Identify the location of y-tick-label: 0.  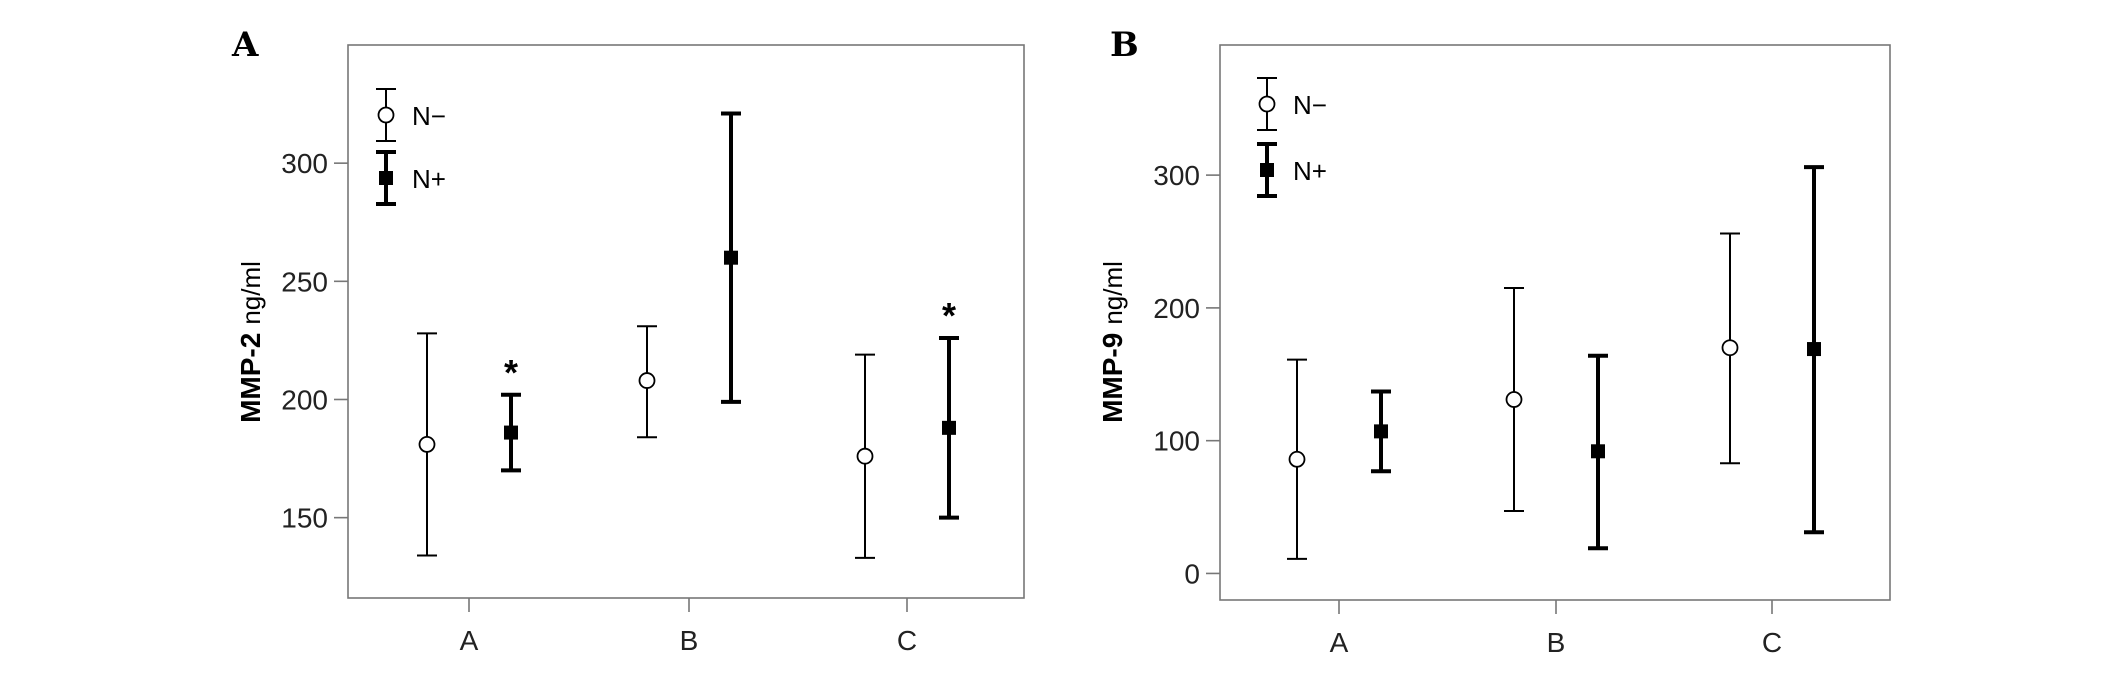
(1192, 573).